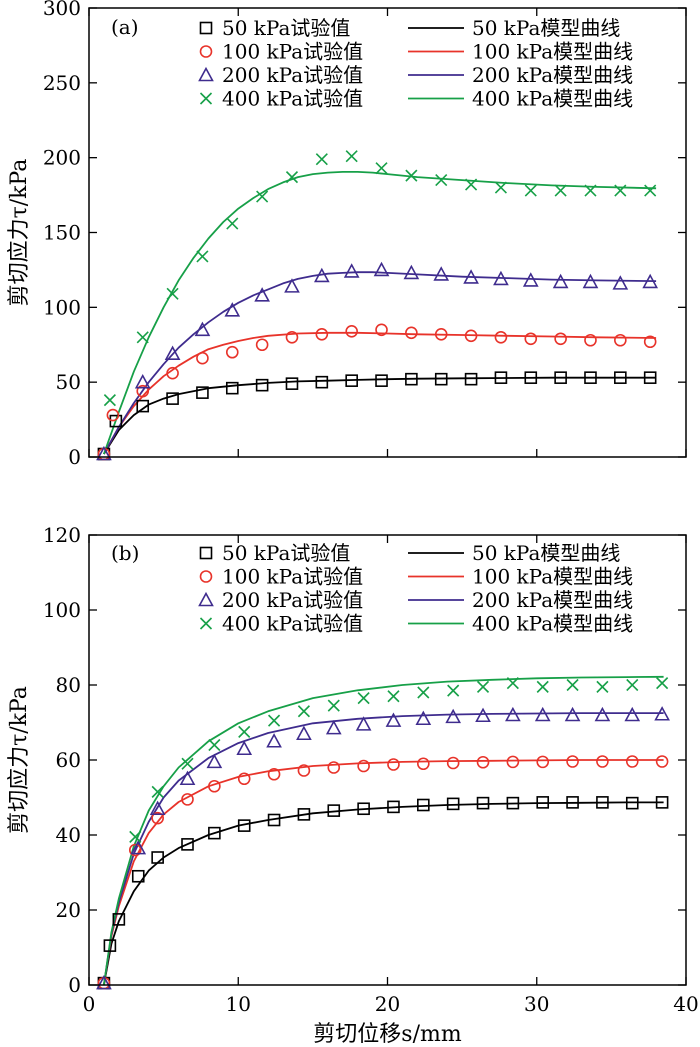  Describe the element at coordinates (292, 624) in the screenshot. I see `legend-label: 400 kPa试验值` at that location.